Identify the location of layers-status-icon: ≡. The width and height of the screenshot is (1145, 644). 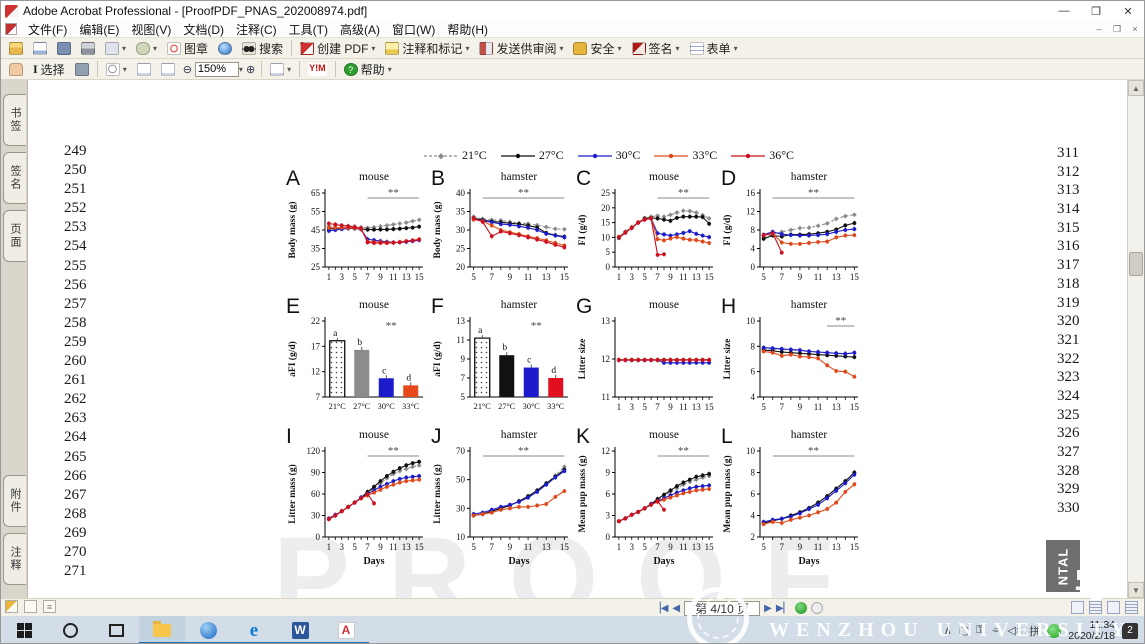
(49, 606).